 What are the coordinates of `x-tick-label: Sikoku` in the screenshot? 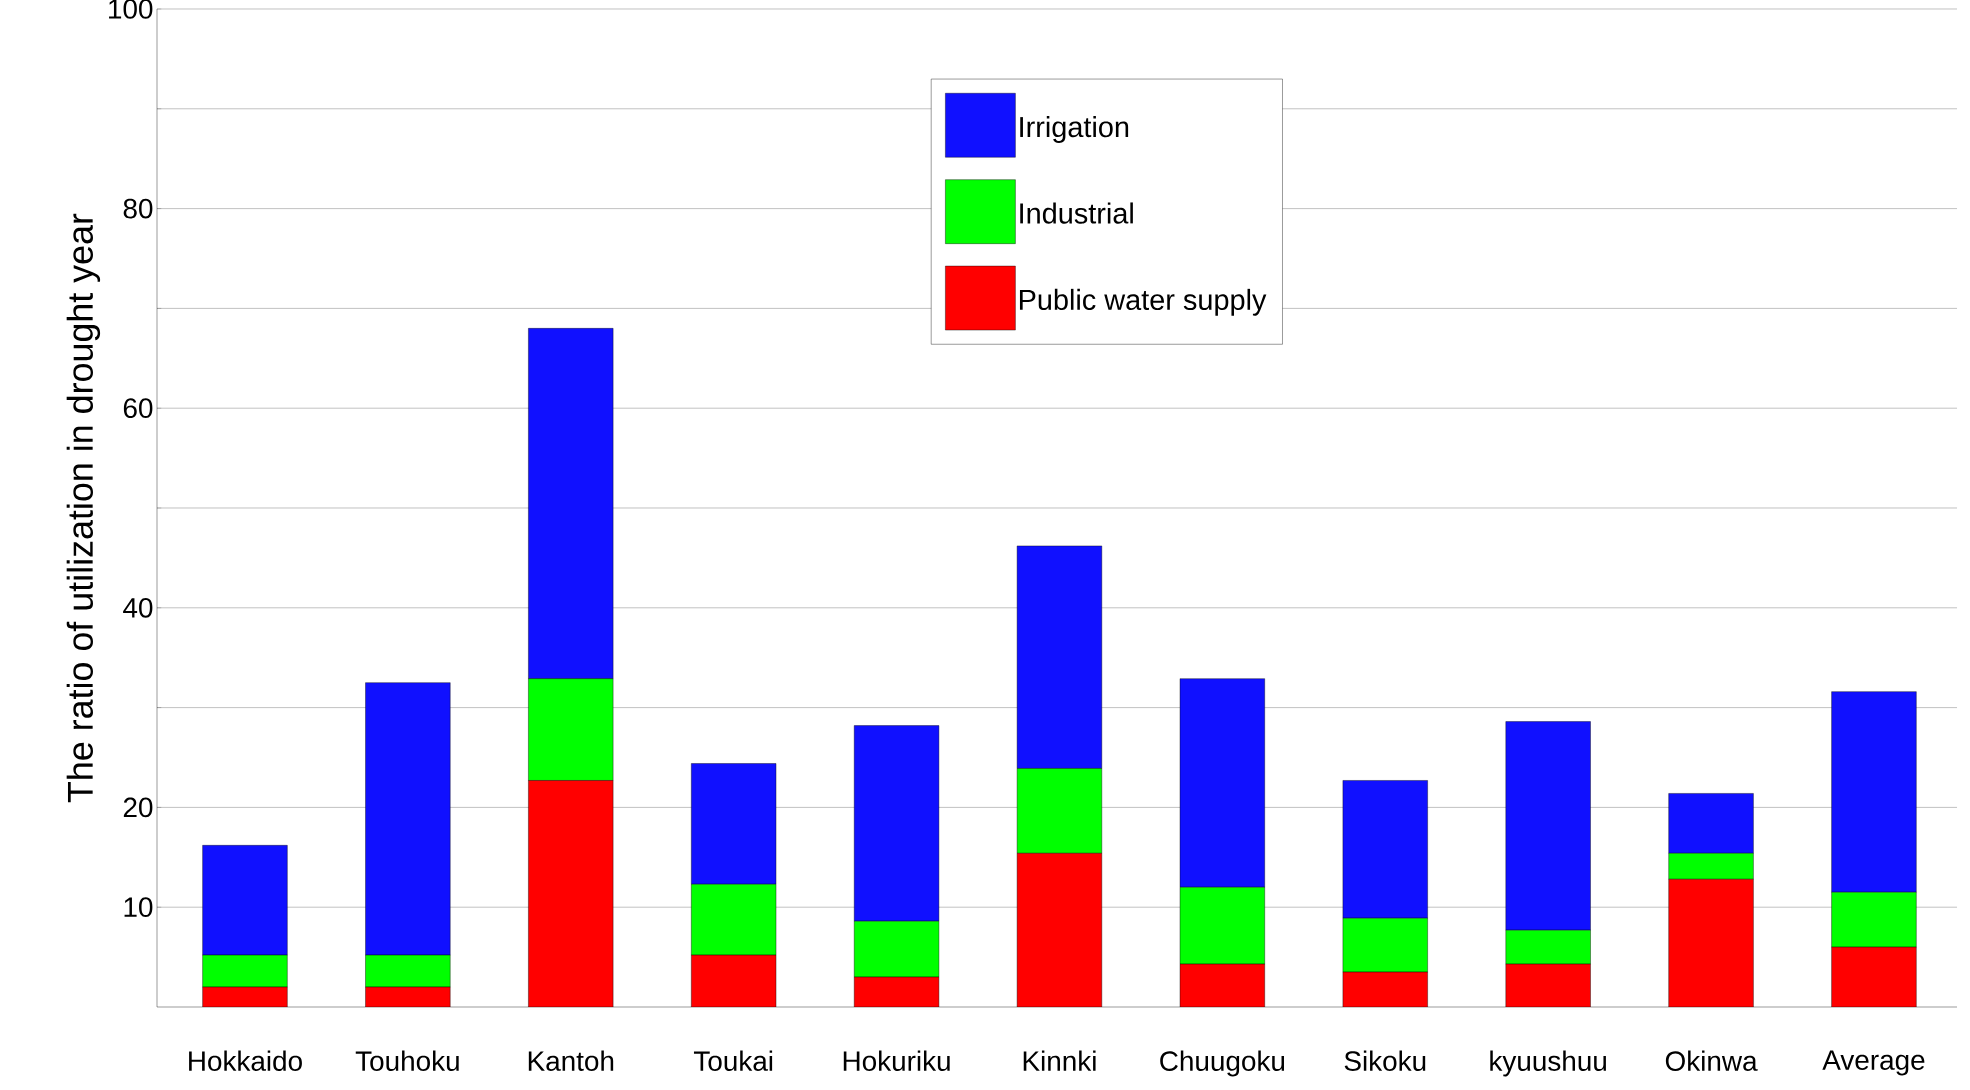 It's located at (1385, 1060).